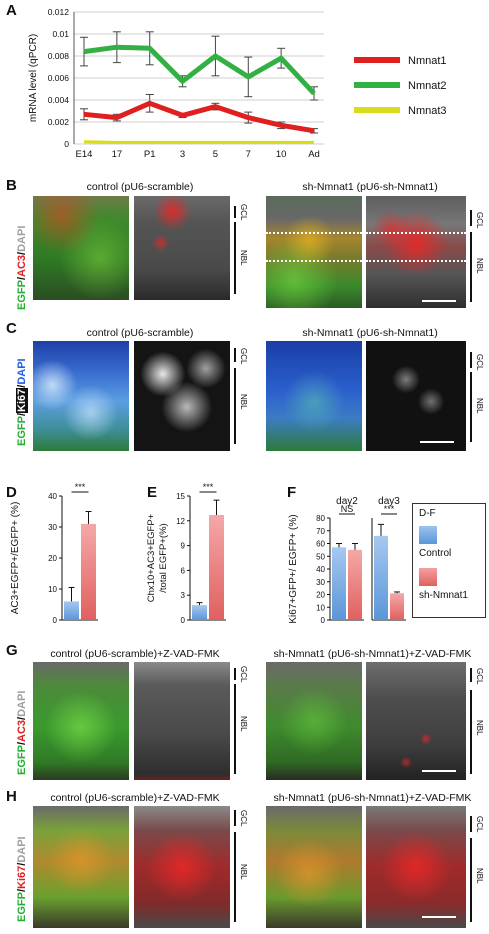 This screenshot has height=934, width=489. What do you see at coordinates (33, 78) in the screenshot?
I see `y-axis-label: mRNA level (qPCR)` at bounding box center [33, 78].